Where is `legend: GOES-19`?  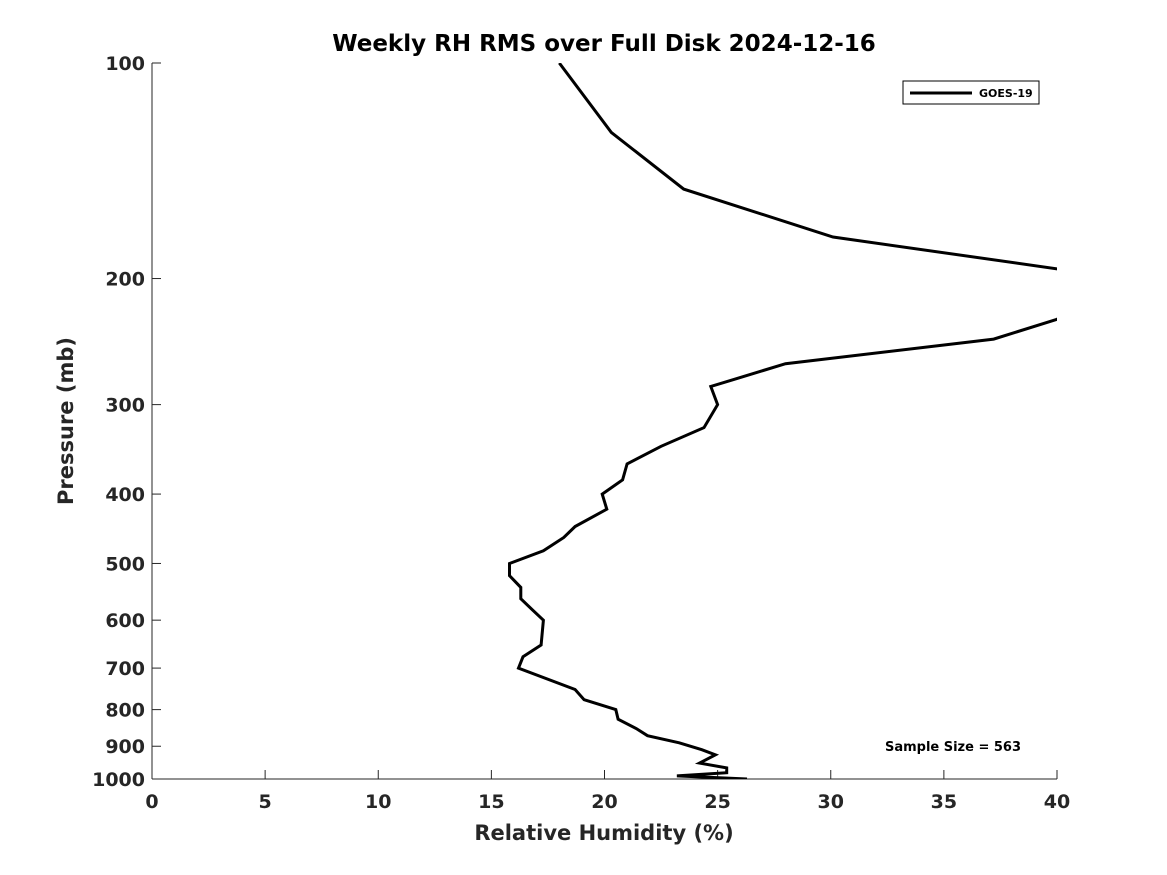 legend: GOES-19 is located at coordinates (971, 92).